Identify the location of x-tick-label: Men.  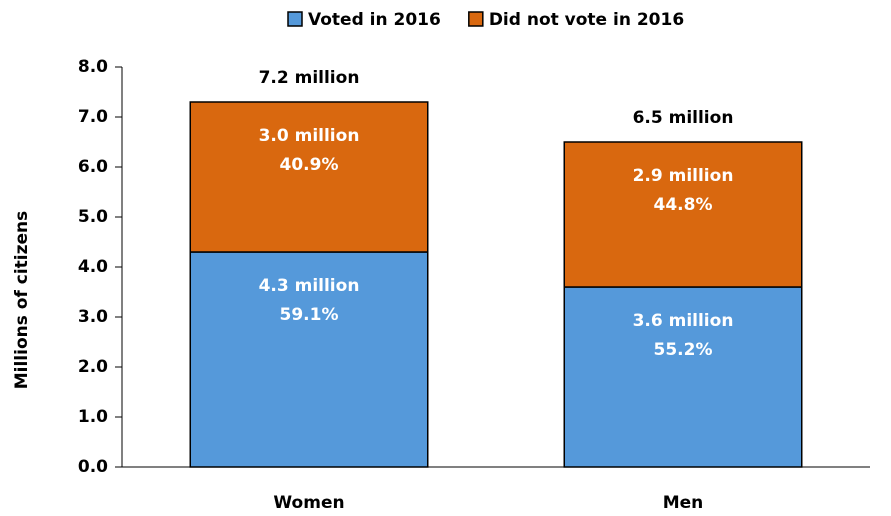
(683, 503).